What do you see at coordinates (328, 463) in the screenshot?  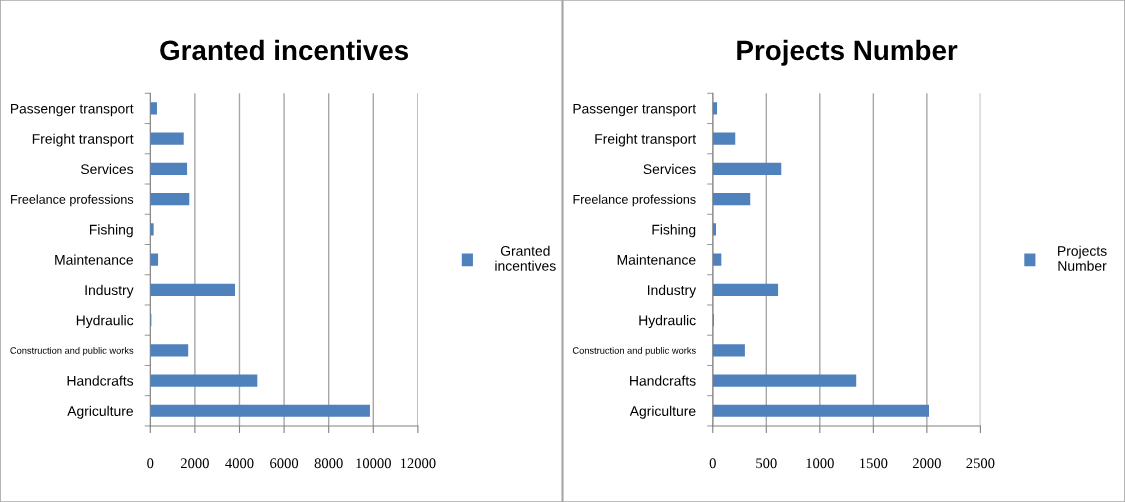 I see `x-tick-label: 8000` at bounding box center [328, 463].